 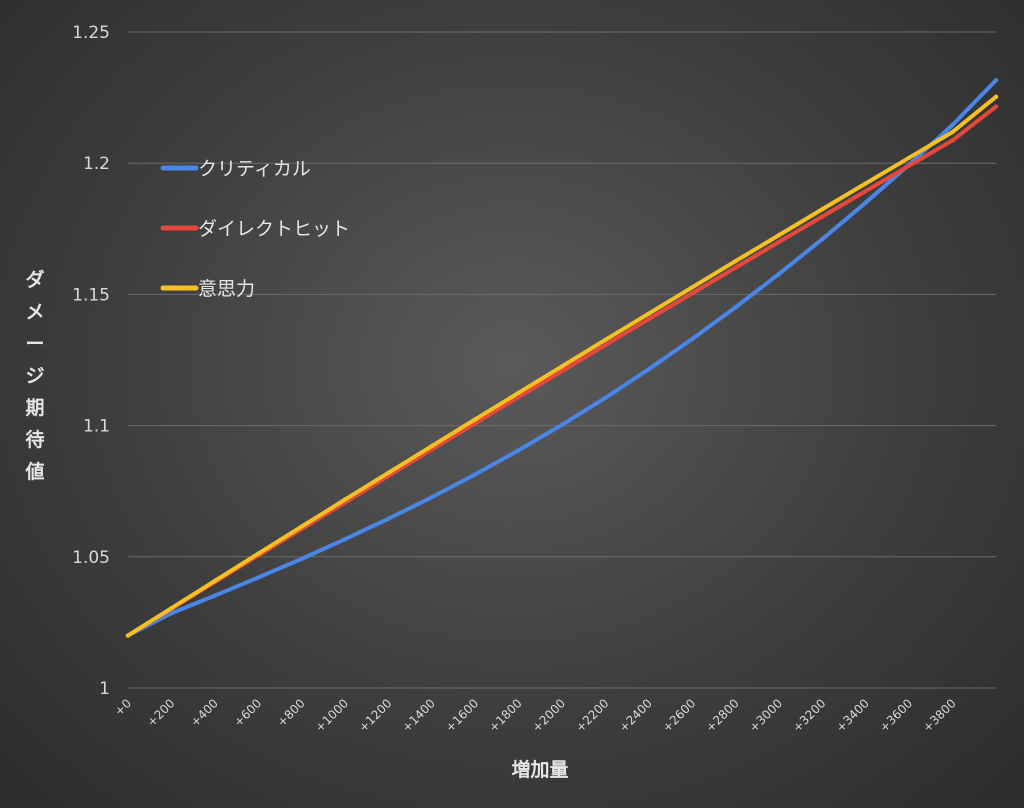 What do you see at coordinates (91, 361) in the screenshot?
I see `y-axis-ticks: 1 1.05 1.1 1.15 1.2 1.25` at bounding box center [91, 361].